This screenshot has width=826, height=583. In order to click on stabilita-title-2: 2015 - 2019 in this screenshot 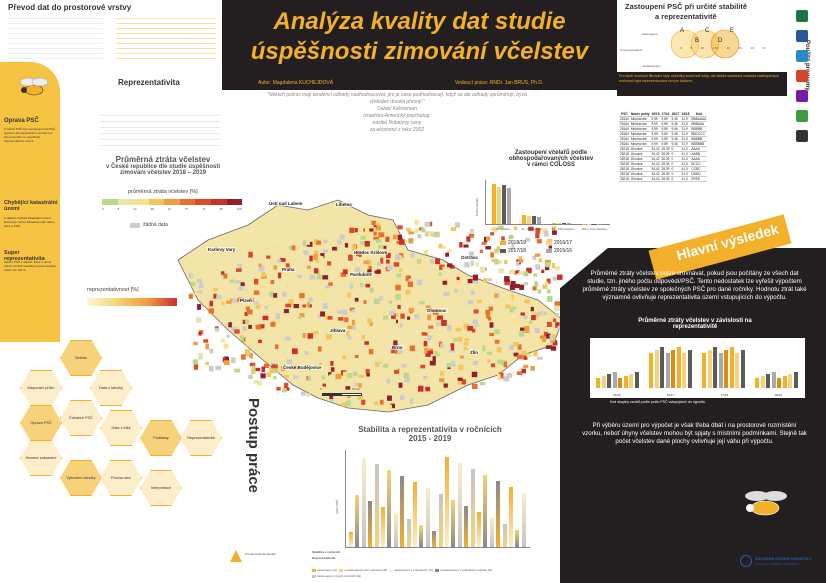, I will do `click(430, 438)`.